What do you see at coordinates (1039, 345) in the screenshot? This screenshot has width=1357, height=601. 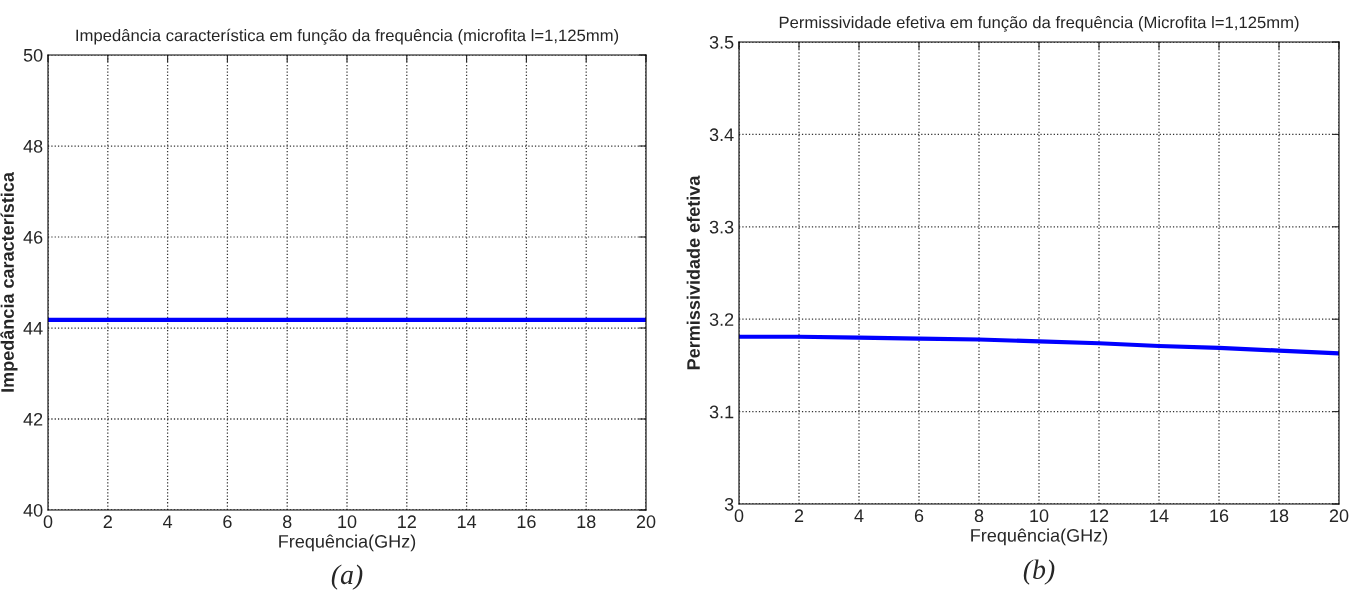 I see `line-series` at bounding box center [1039, 345].